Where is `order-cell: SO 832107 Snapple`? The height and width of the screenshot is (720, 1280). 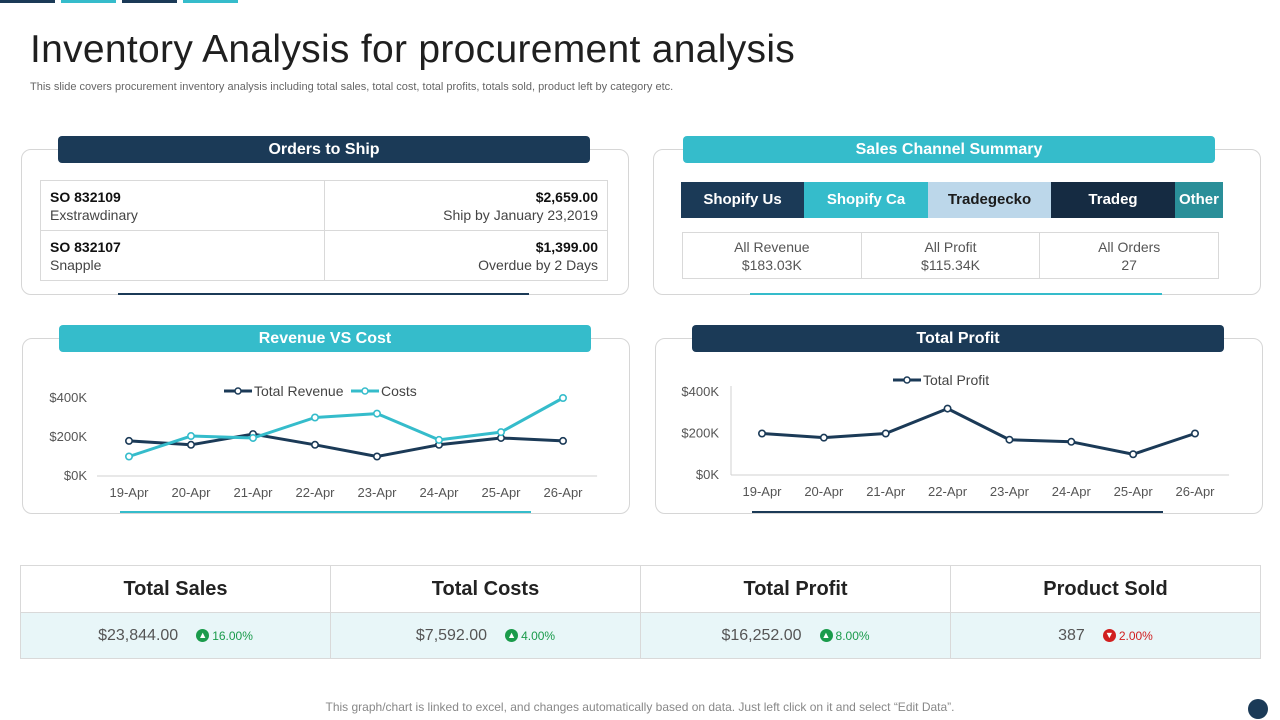
order-cell: SO 832107 Snapple is located at coordinates (182, 255).